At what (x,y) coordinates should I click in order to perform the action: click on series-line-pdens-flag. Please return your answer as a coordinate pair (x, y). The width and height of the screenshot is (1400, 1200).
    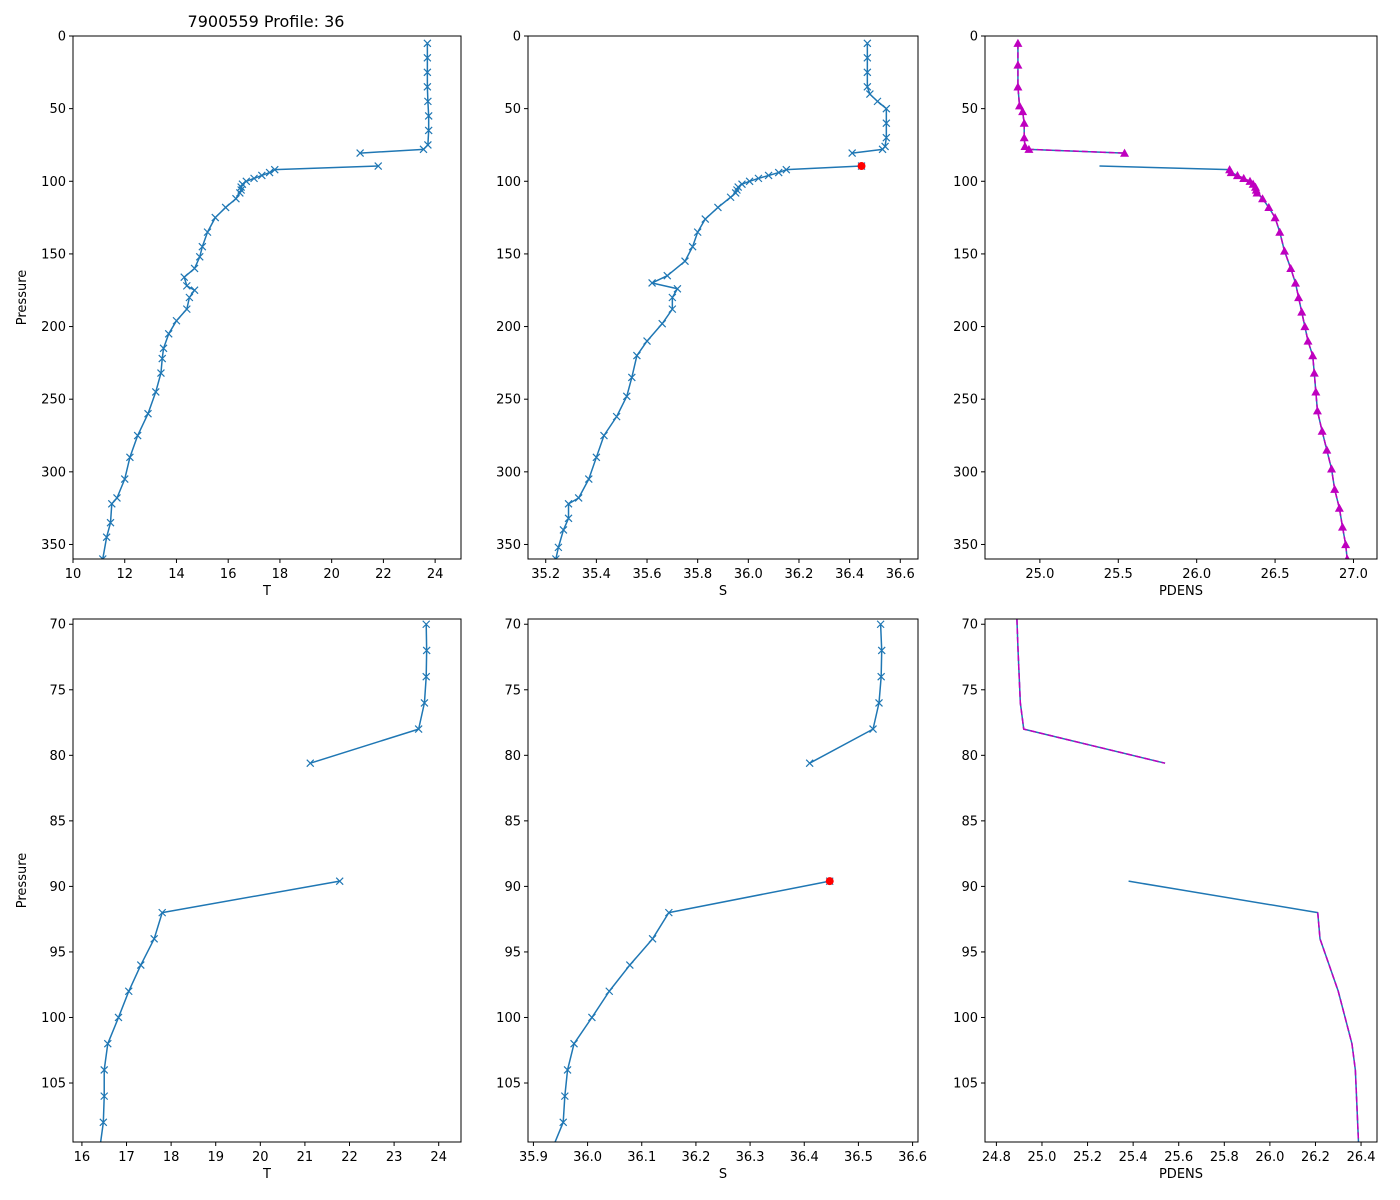
    Looking at the image, I should click on (1071, 98).